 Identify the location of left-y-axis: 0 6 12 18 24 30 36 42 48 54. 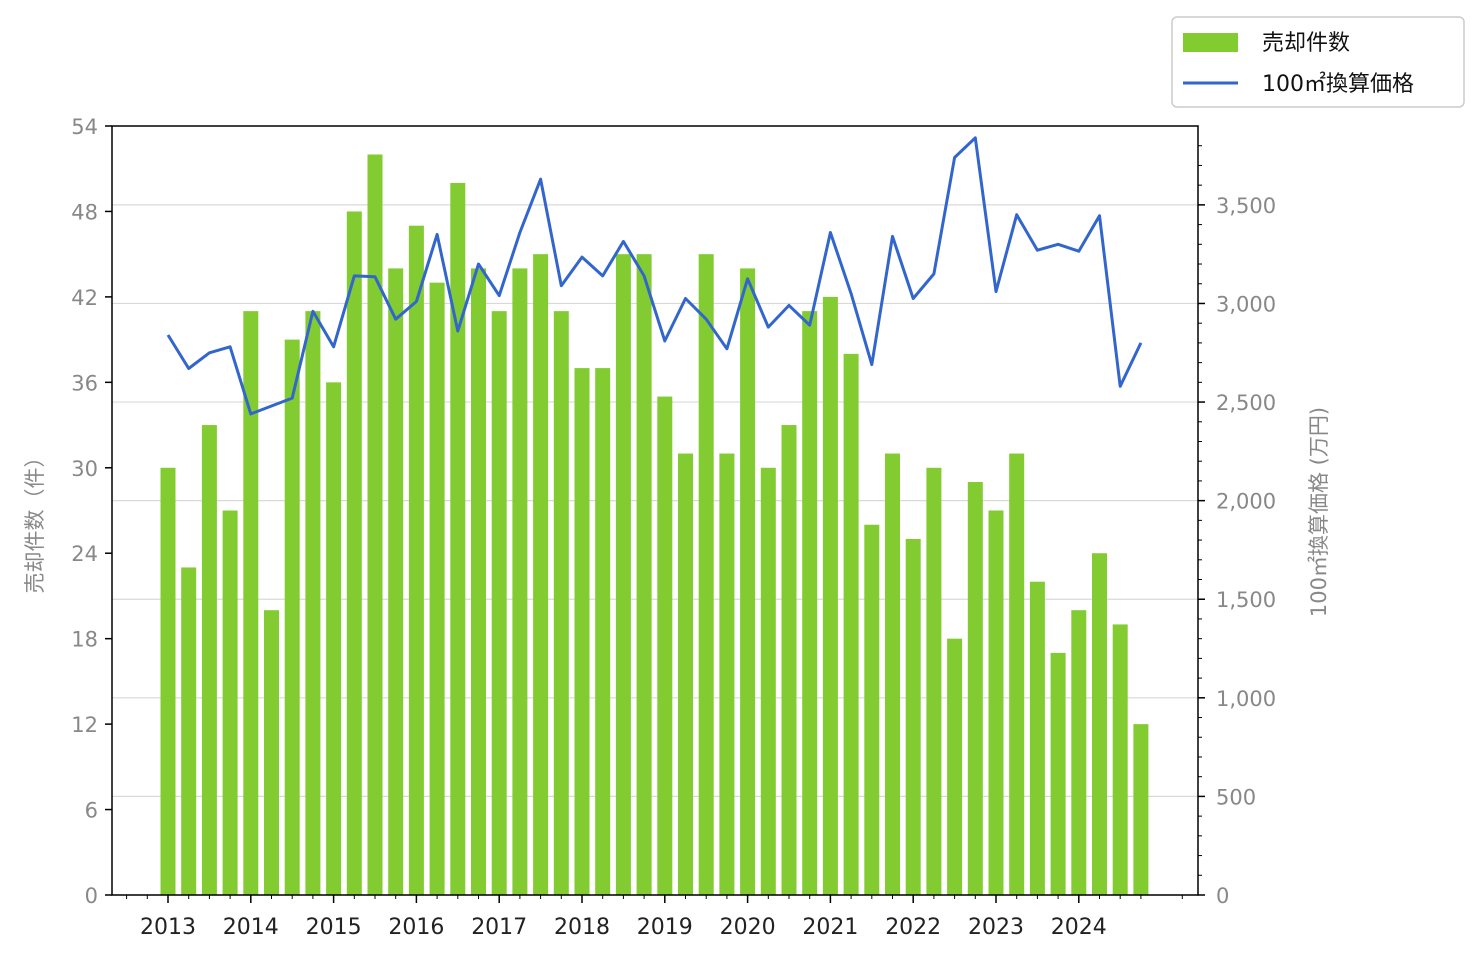
(91, 511).